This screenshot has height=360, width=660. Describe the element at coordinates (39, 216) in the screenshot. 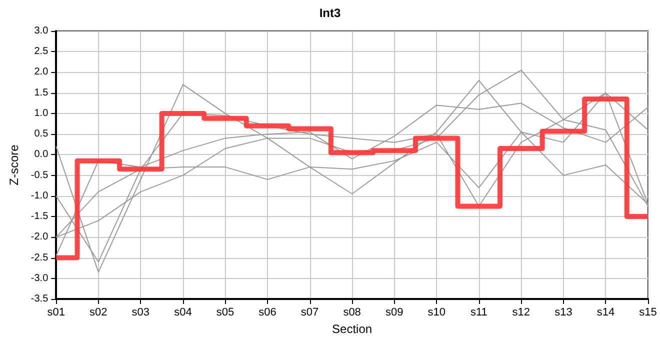

I see `y-tick-label: -1.5` at that location.